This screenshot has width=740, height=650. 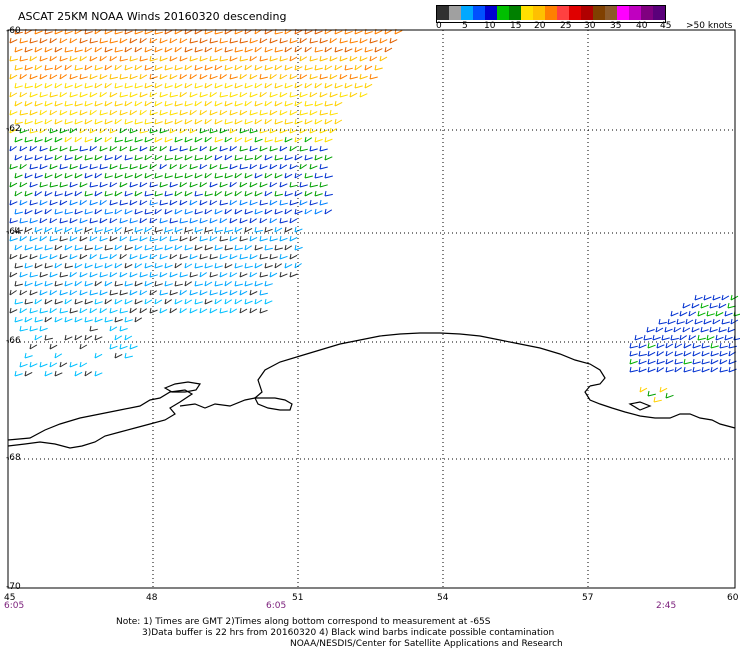 I want to click on lat-label: -62, so click(x=13, y=129).